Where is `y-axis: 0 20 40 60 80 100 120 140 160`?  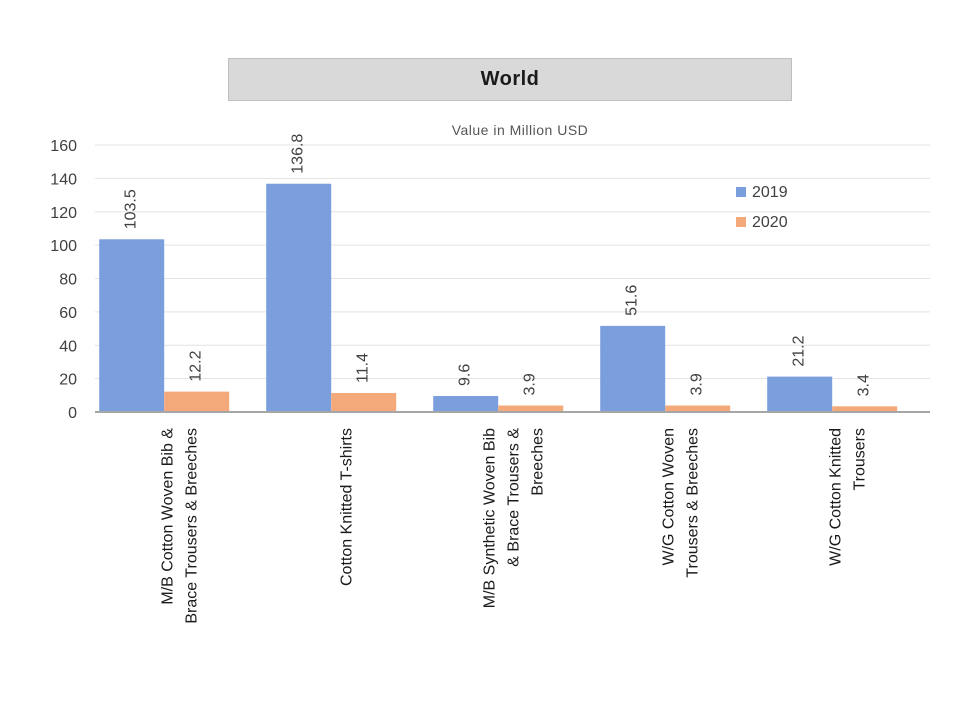
y-axis: 0 20 40 60 80 100 120 140 160 is located at coordinates (63, 280).